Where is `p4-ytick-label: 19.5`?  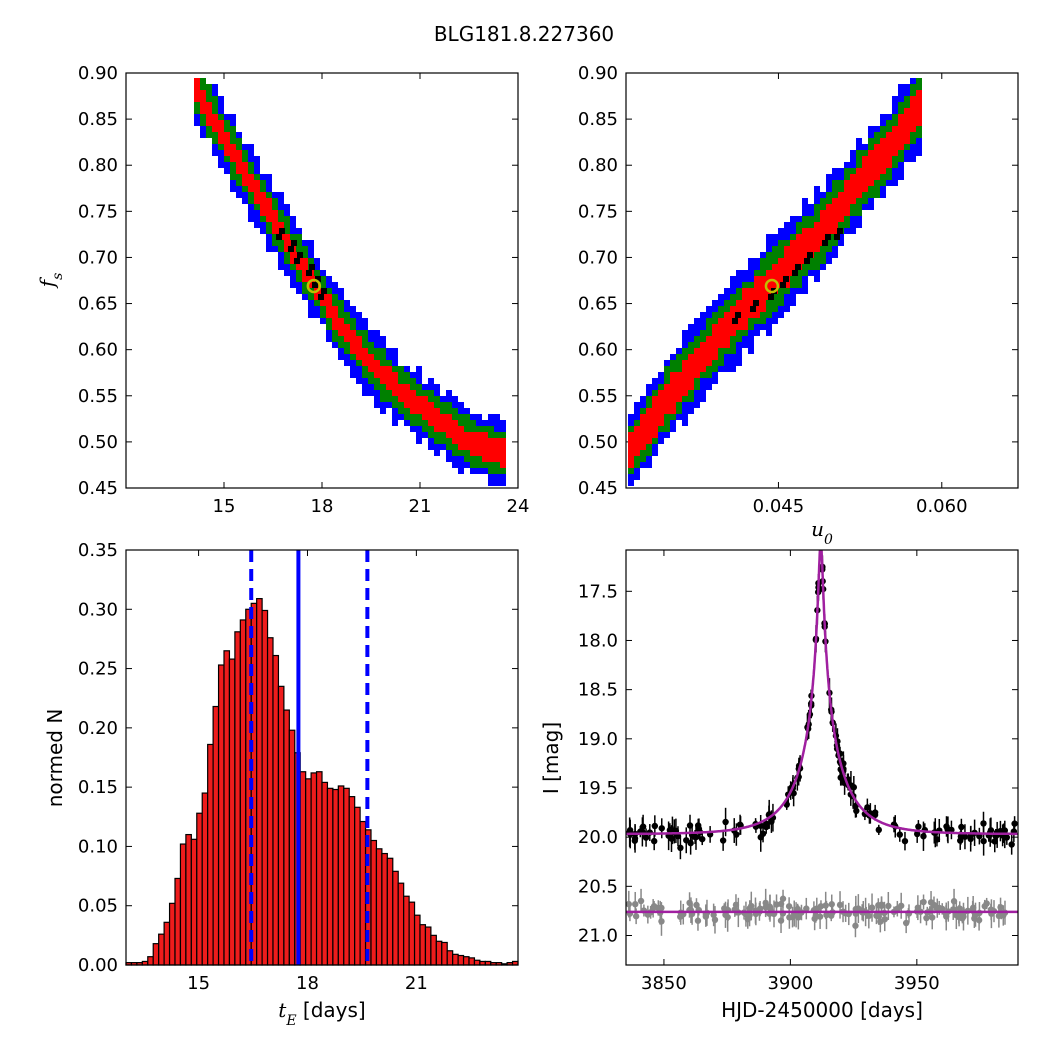
p4-ytick-label: 19.5 is located at coordinates (598, 788).